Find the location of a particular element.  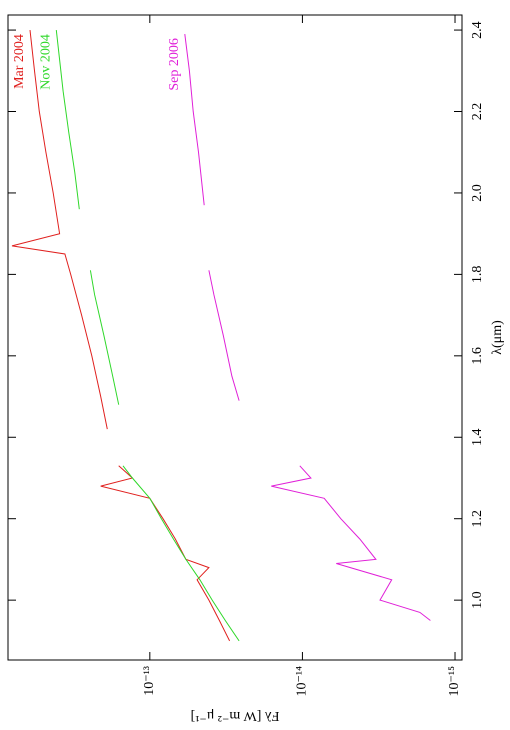

y-tick-label: 10⁻¹³ is located at coordinates (149, 681).